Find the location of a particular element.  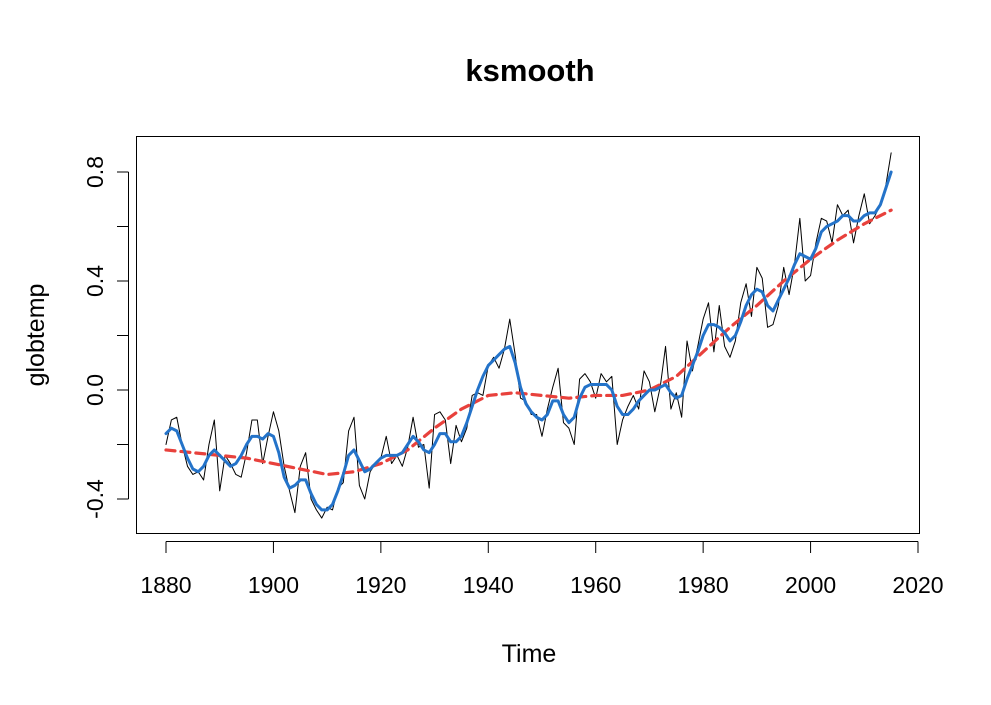

chart-title: ksmooth is located at coordinates (529, 70).